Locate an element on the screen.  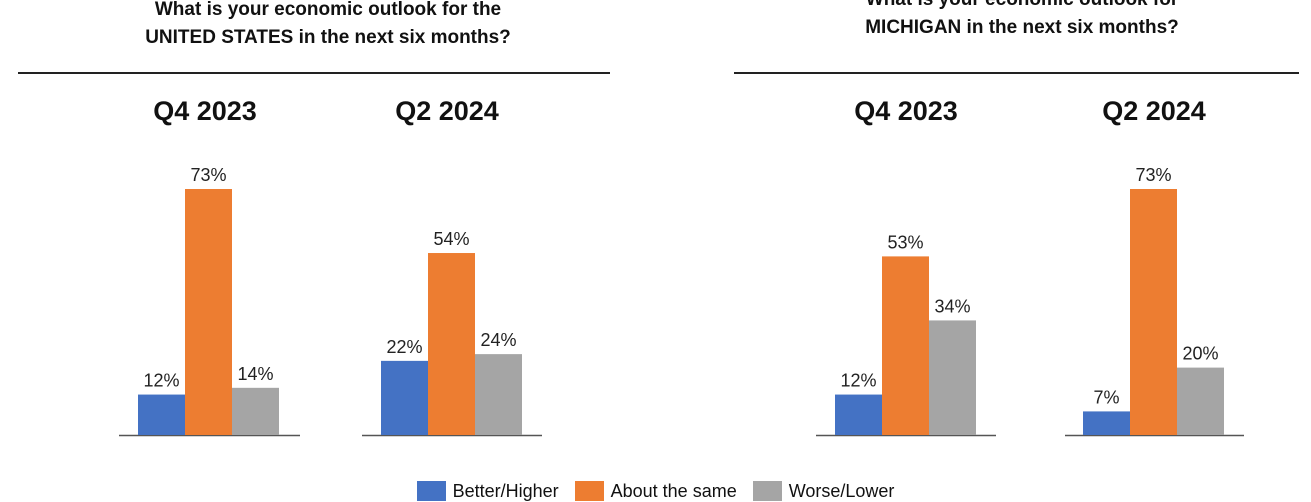
legend-item-better: Better/Higher is located at coordinates (487, 491).